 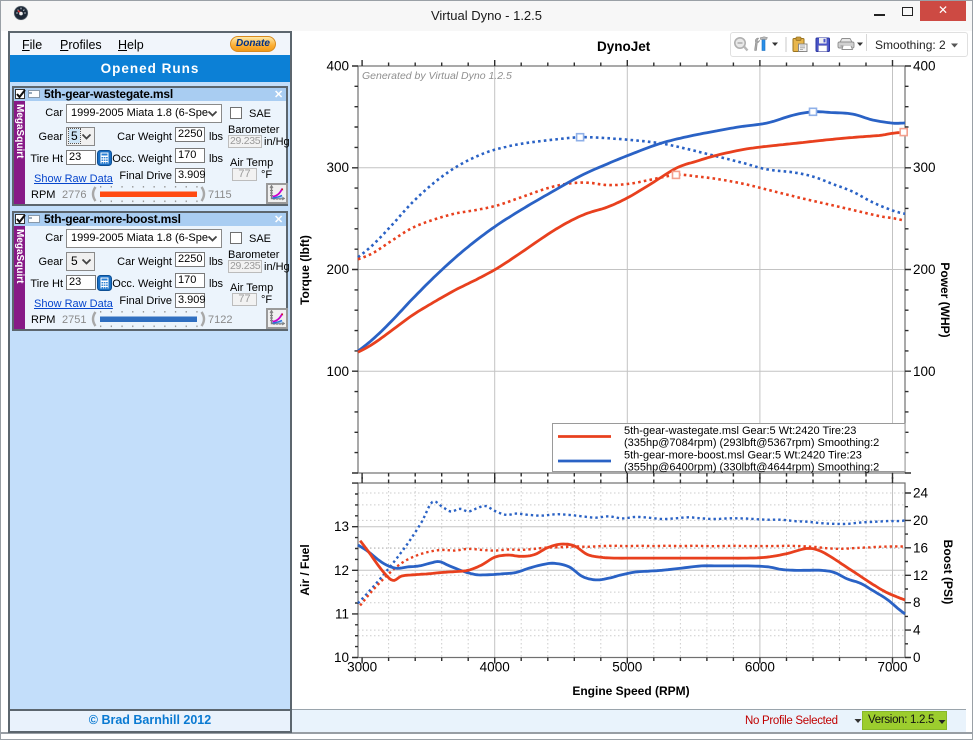 I want to click on svg-text: Torque (lbft), so click(x=305, y=270).